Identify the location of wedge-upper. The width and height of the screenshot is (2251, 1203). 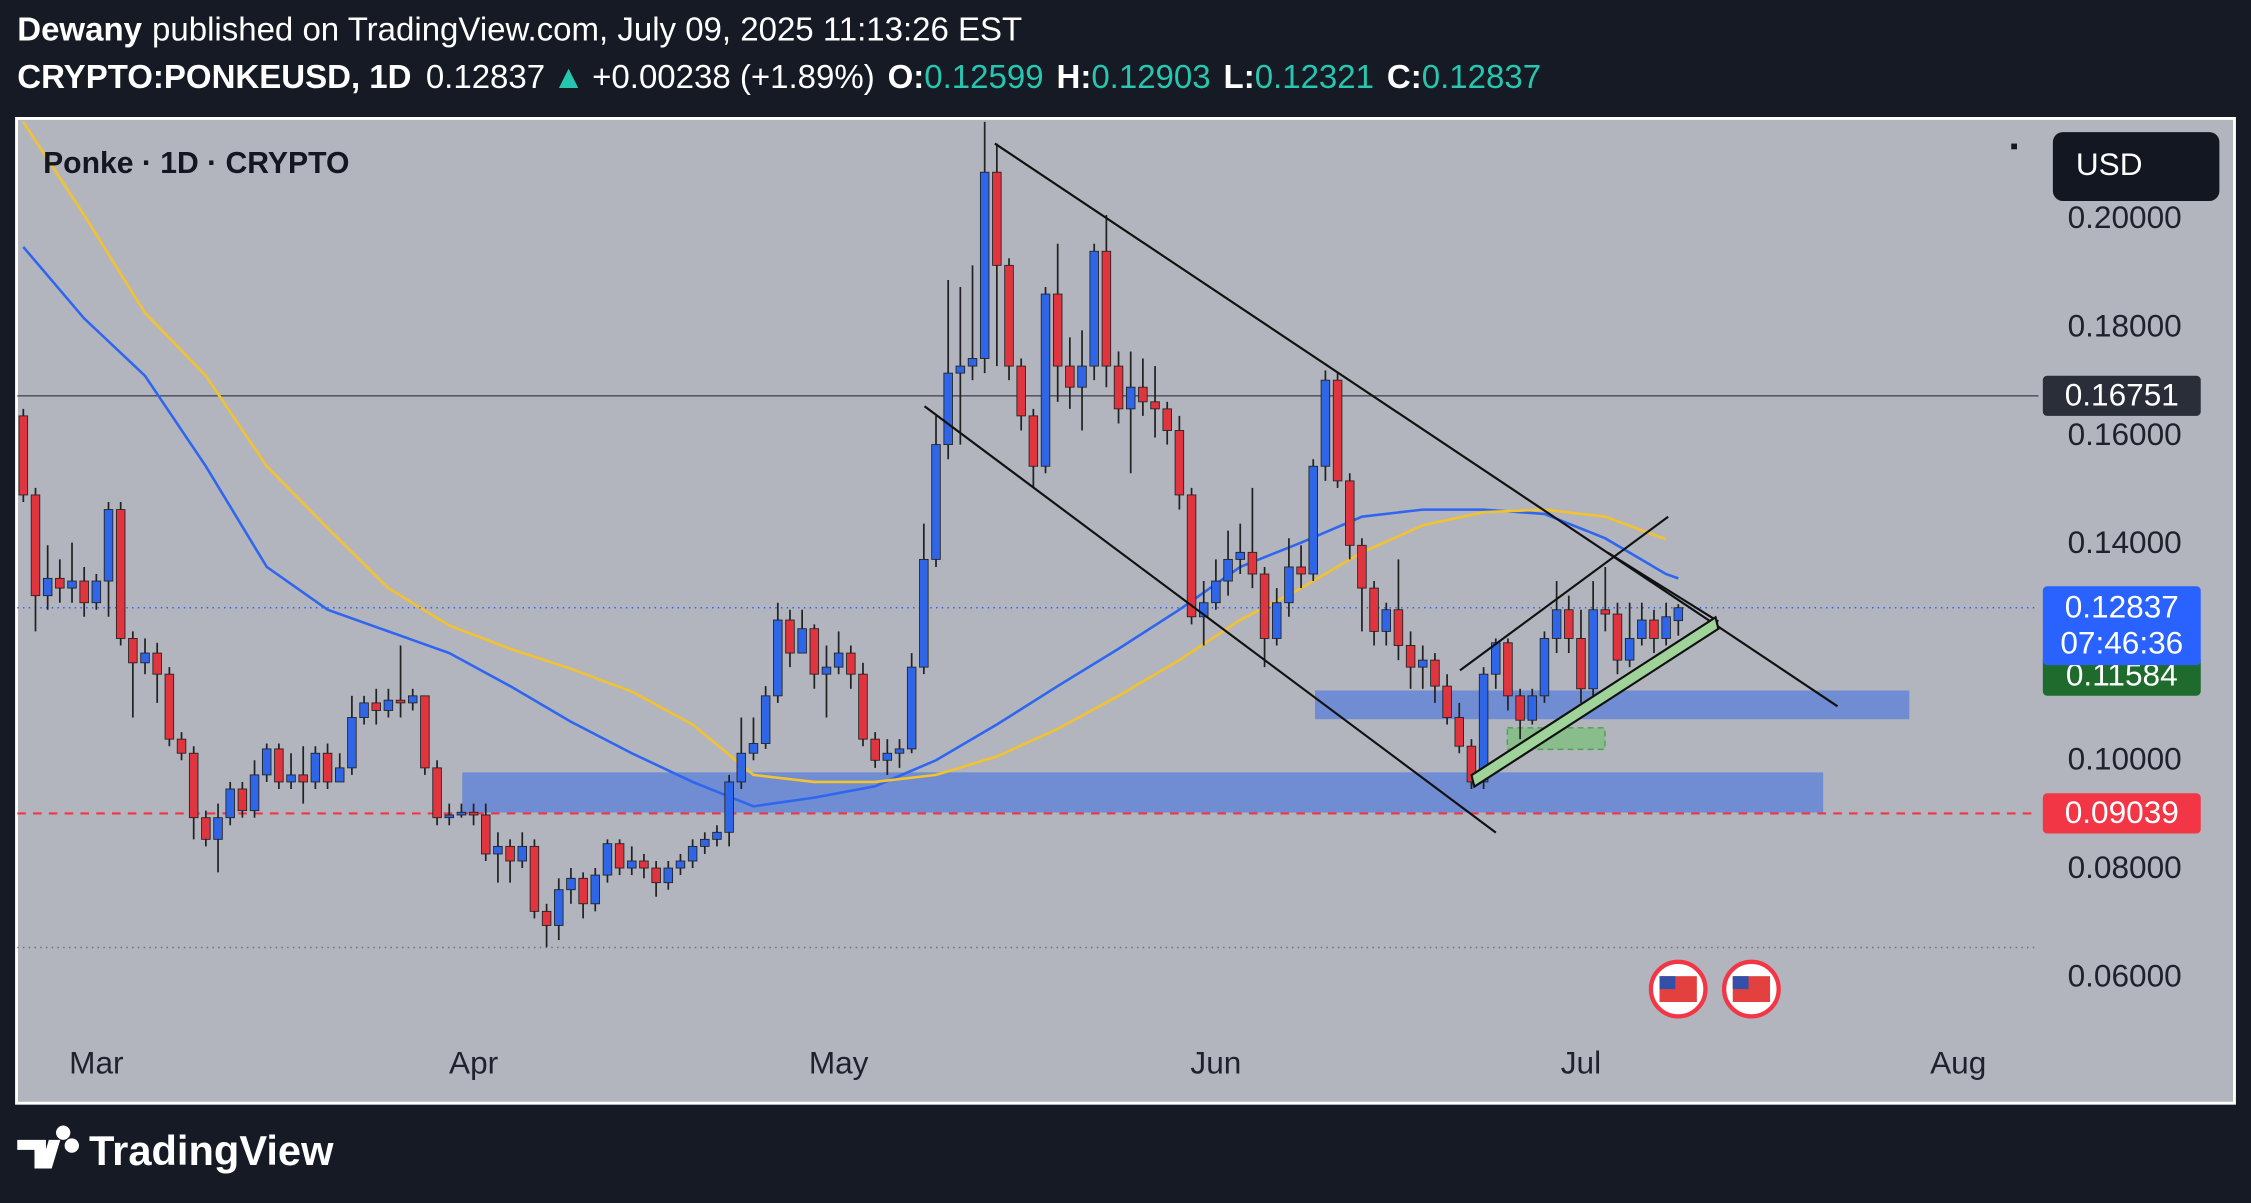
(1564, 593).